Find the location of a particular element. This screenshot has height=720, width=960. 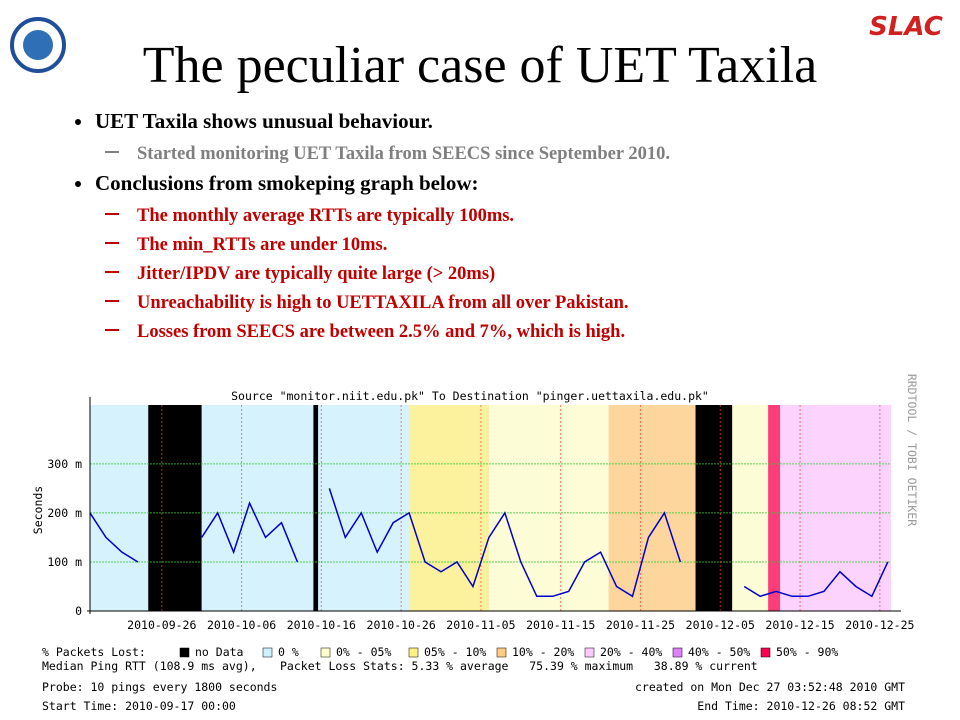

x-tick-label: 2010-09-26 is located at coordinates (161, 625).